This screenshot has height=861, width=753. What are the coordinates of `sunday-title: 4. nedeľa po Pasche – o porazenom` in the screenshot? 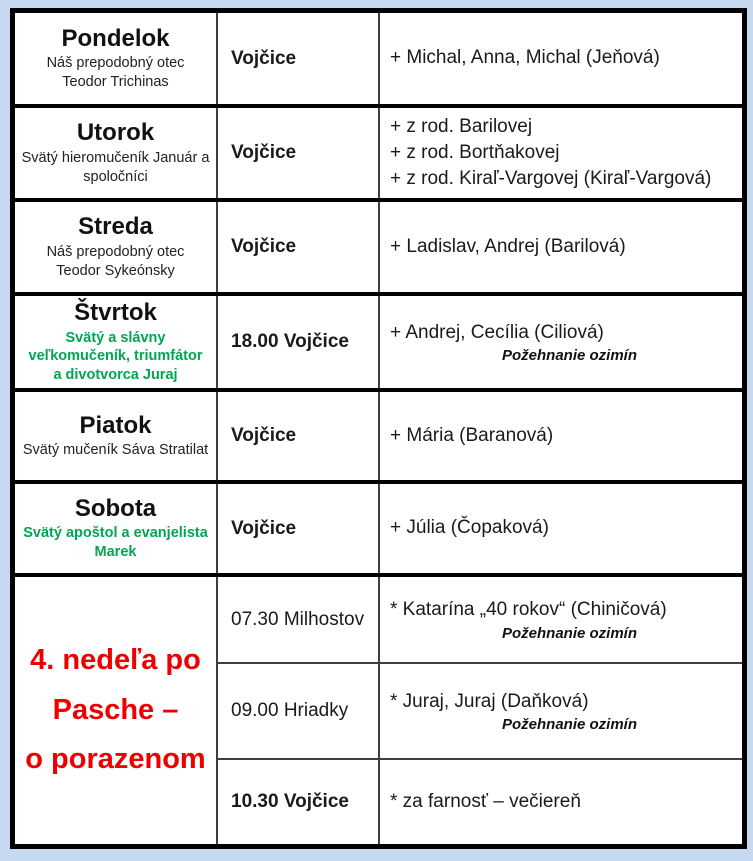 It's located at (115, 709).